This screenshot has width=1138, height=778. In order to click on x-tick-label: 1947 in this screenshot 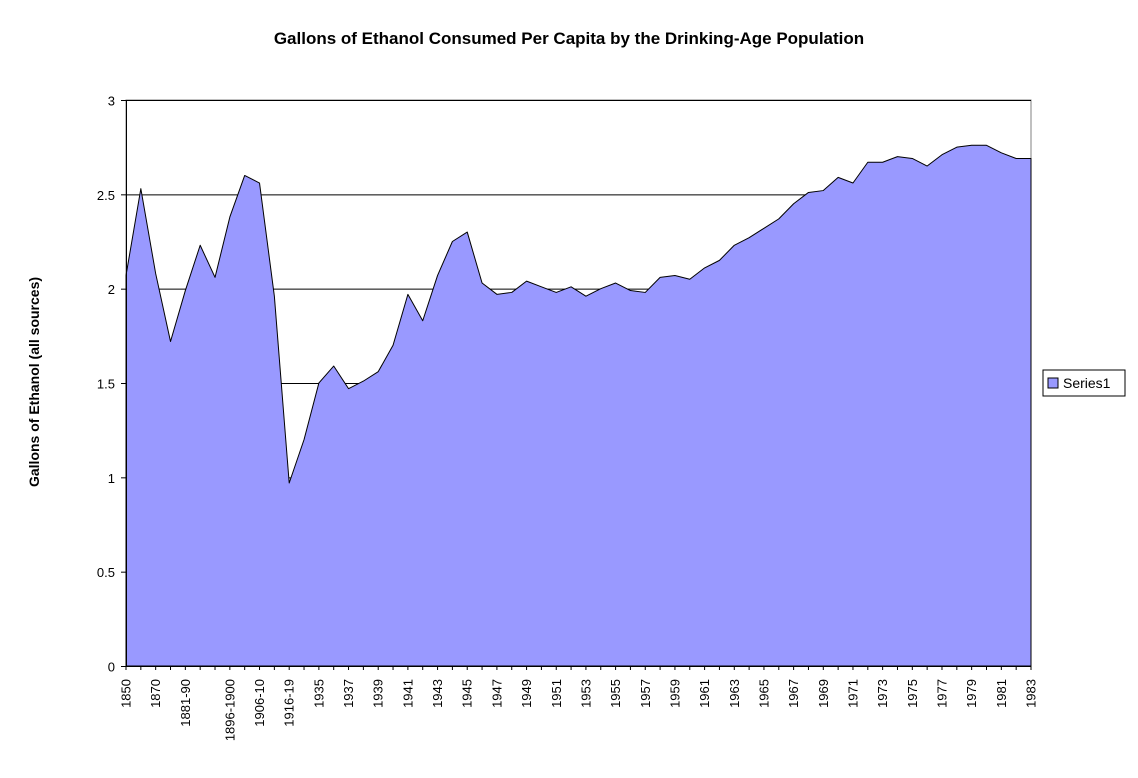, I will do `click(496, 693)`.